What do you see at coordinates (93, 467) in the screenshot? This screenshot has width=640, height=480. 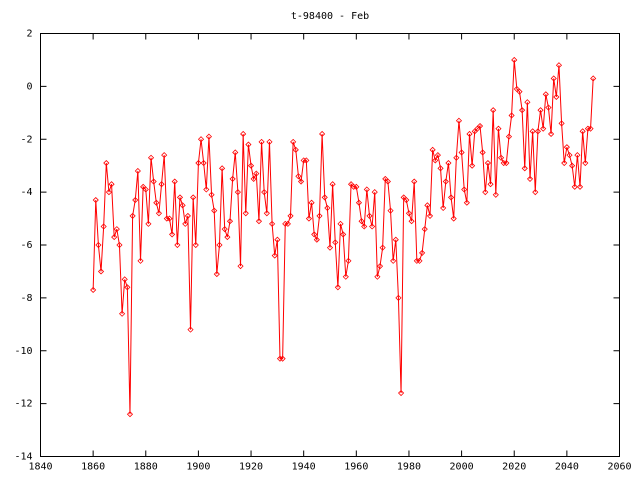 I see `x-tick-label: 1860` at bounding box center [93, 467].